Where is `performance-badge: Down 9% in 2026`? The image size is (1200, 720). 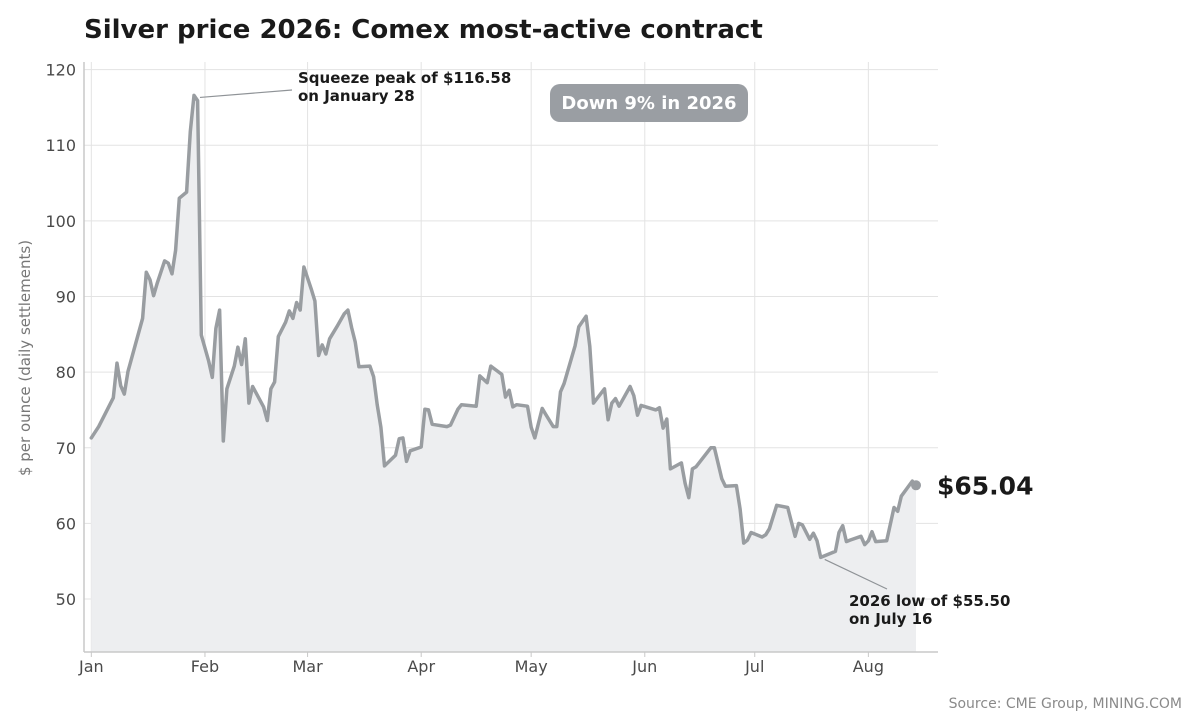
performance-badge: Down 9% in 2026 is located at coordinates (649, 103).